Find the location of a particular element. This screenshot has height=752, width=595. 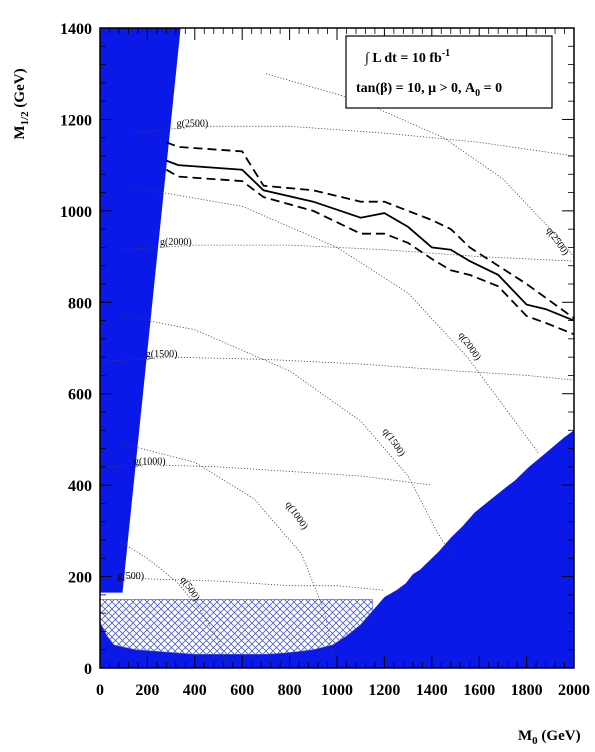

x-tick-label: 1000 is located at coordinates (337, 690).